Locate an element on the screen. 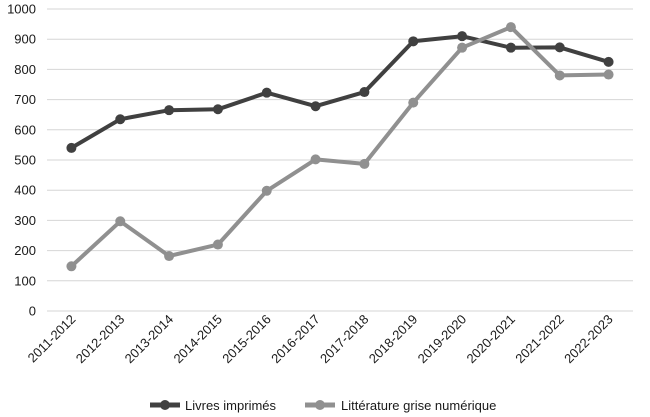 The image size is (650, 417). y-tick-label-7: 700 is located at coordinates (25, 99).